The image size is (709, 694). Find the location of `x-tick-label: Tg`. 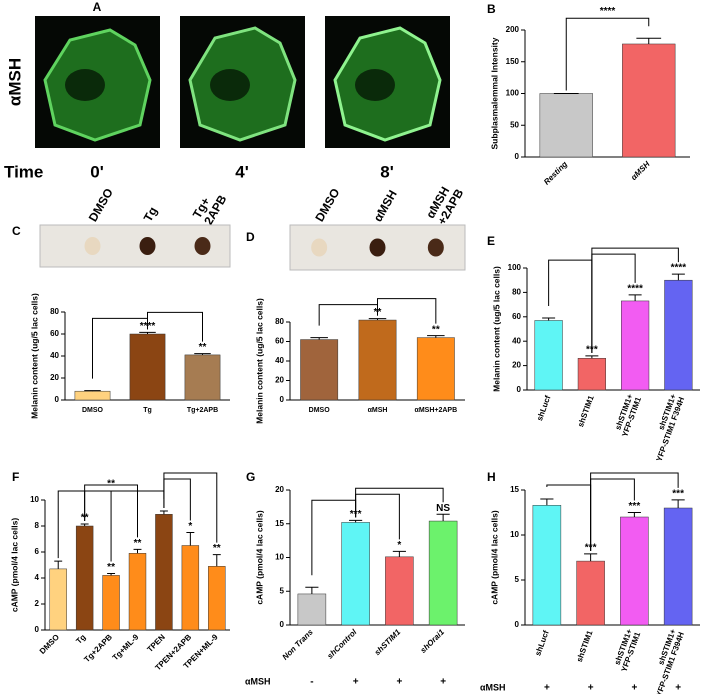

x-tick-label: Tg is located at coordinates (80, 638).